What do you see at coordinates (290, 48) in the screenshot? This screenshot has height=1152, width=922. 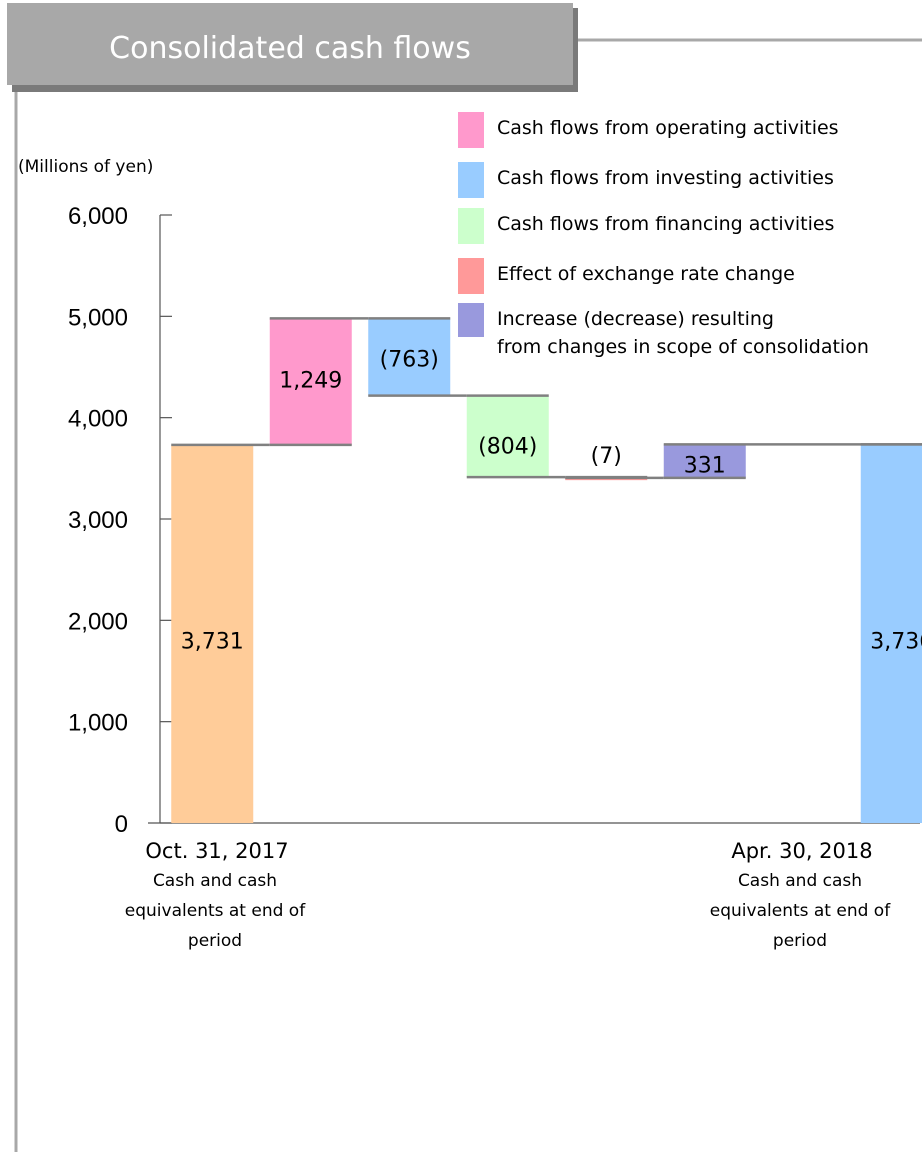 I see `chart-title: Consolidated cash flows` at bounding box center [290, 48].